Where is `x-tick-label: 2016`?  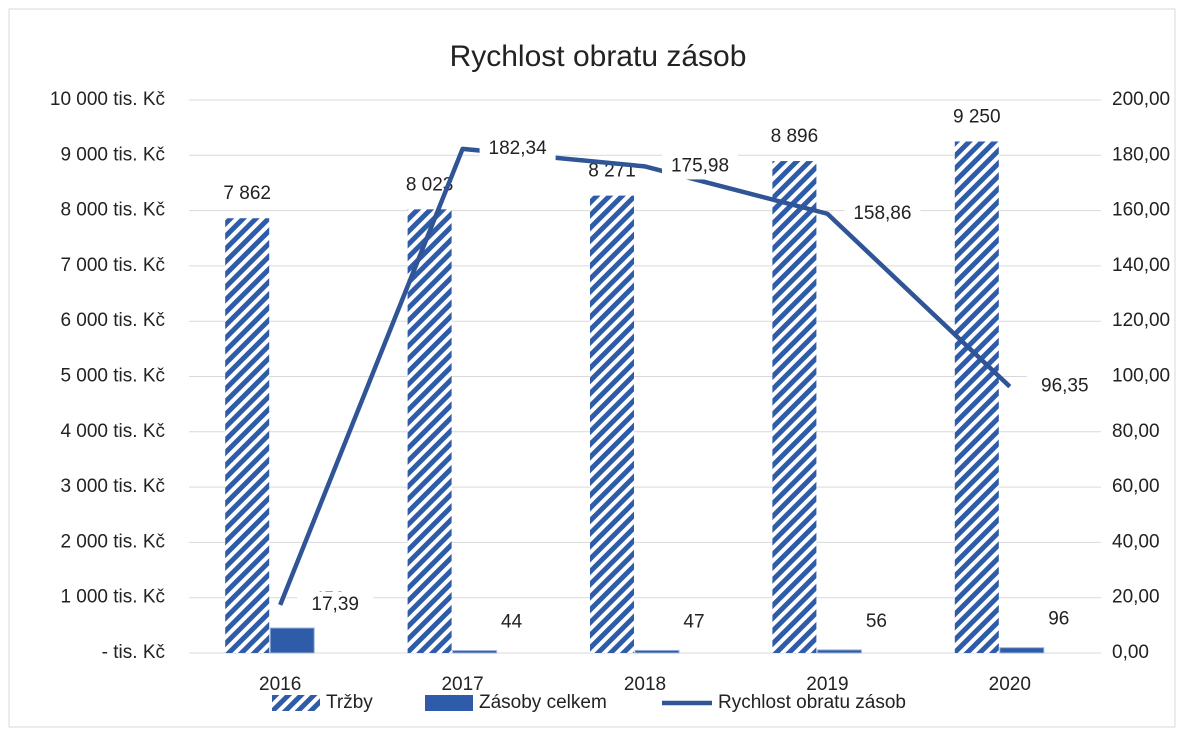
x-tick-label: 2016 is located at coordinates (280, 684).